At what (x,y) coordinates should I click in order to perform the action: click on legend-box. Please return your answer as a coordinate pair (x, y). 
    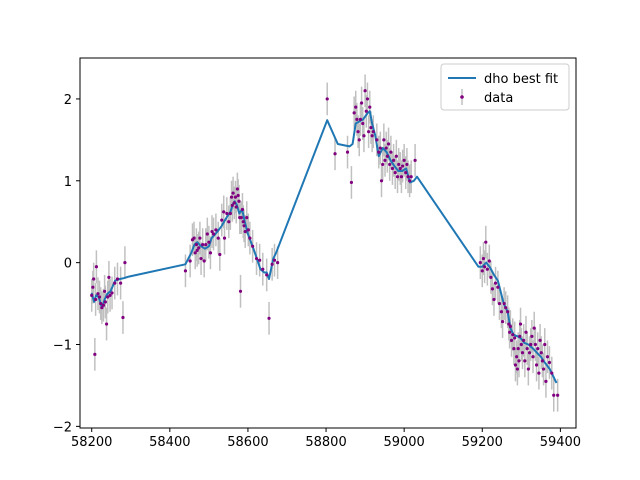
    Looking at the image, I should click on (505, 87).